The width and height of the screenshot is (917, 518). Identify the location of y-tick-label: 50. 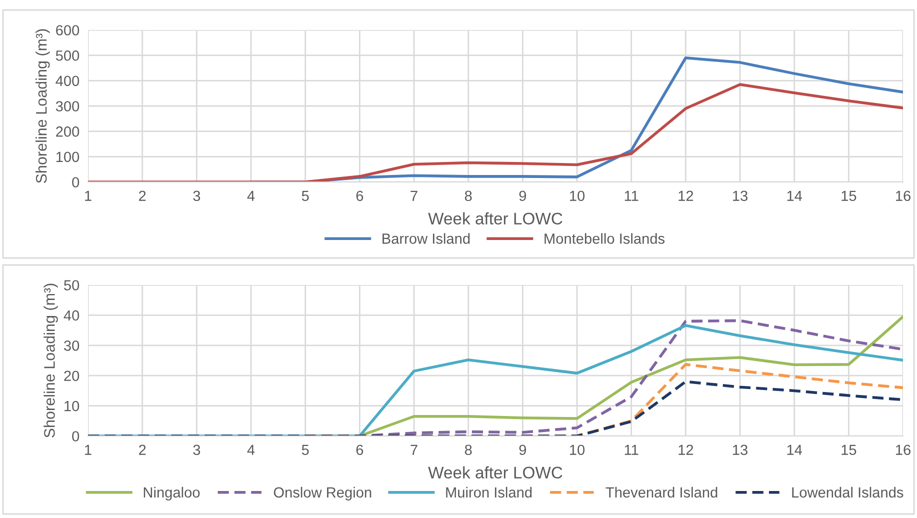
(72, 285).